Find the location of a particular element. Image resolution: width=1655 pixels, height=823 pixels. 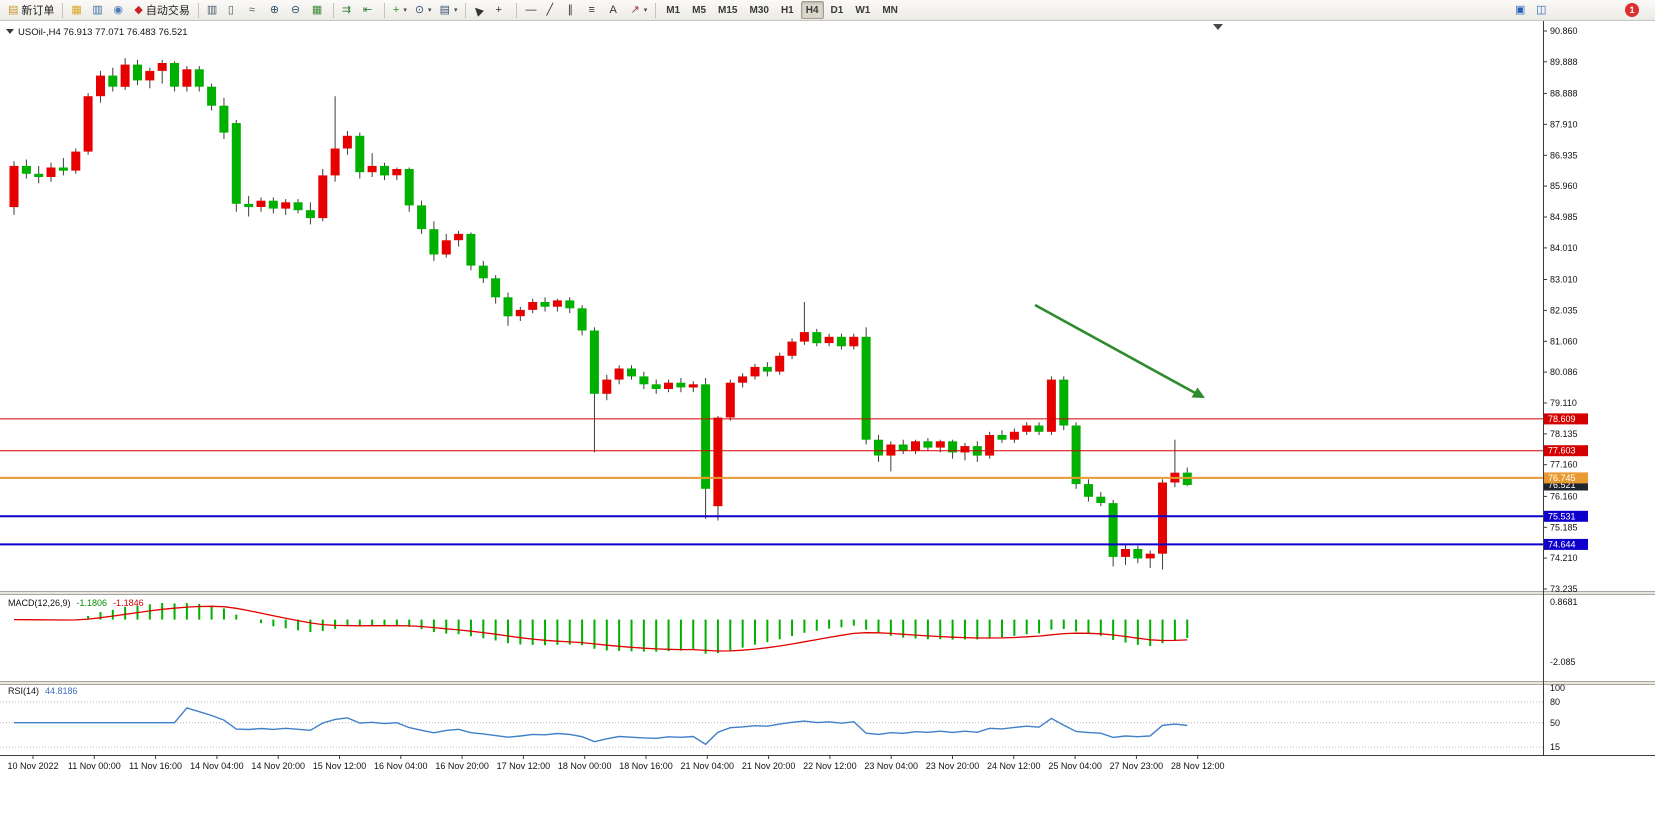

trendline-button: ╱ is located at coordinates (552, 10).